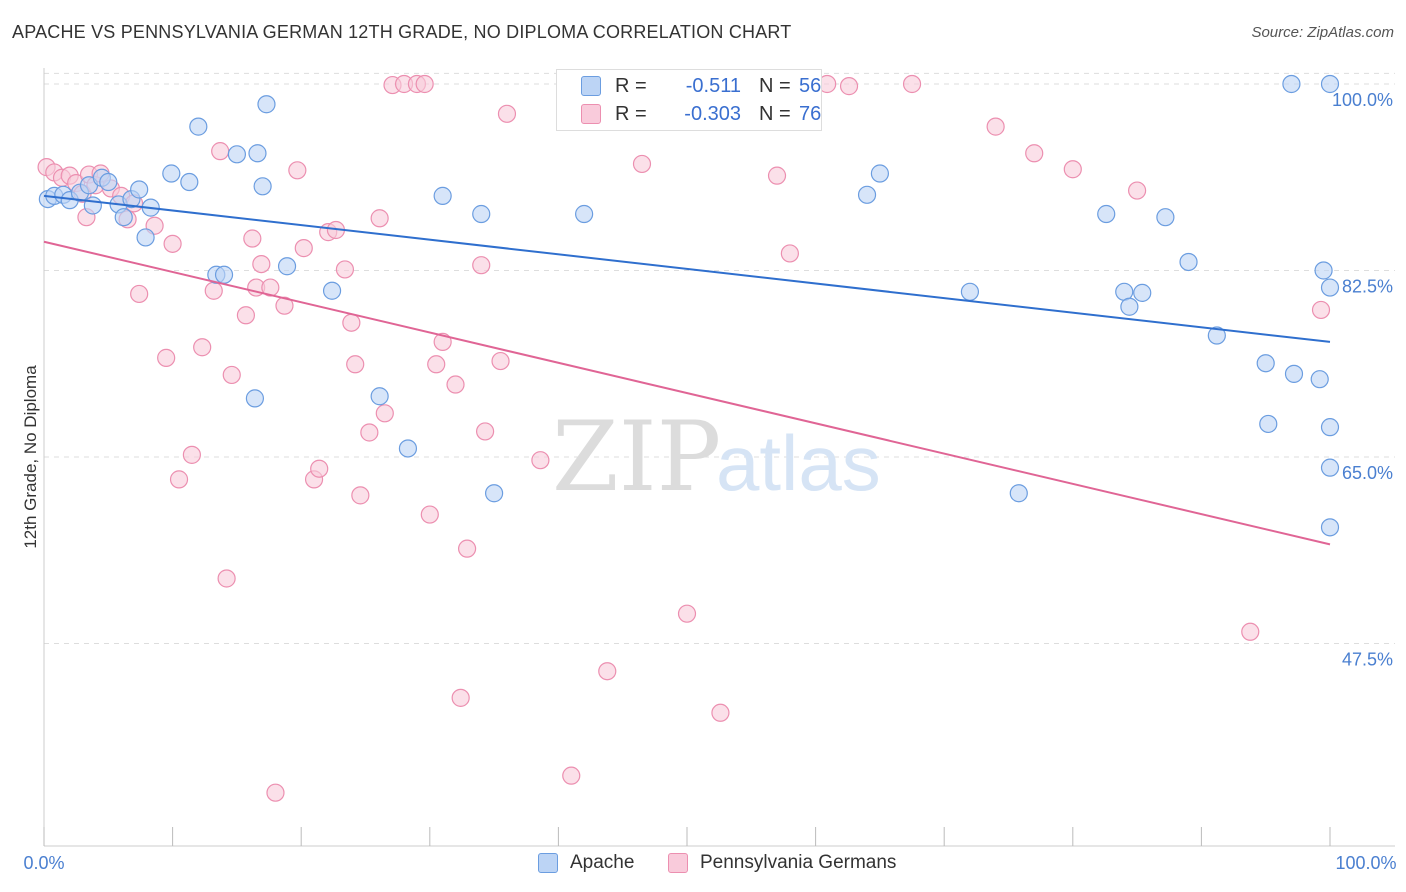 This screenshot has width=1406, height=892. What do you see at coordinates (775, 113) in the screenshot?
I see `penn-n-label: N =` at bounding box center [775, 113].